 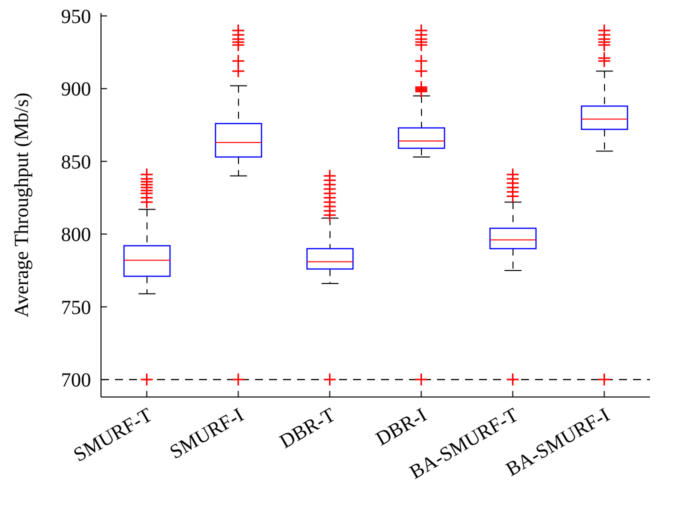 What do you see at coordinates (76, 235) in the screenshot?
I see `y-tick-label: 800` at bounding box center [76, 235].